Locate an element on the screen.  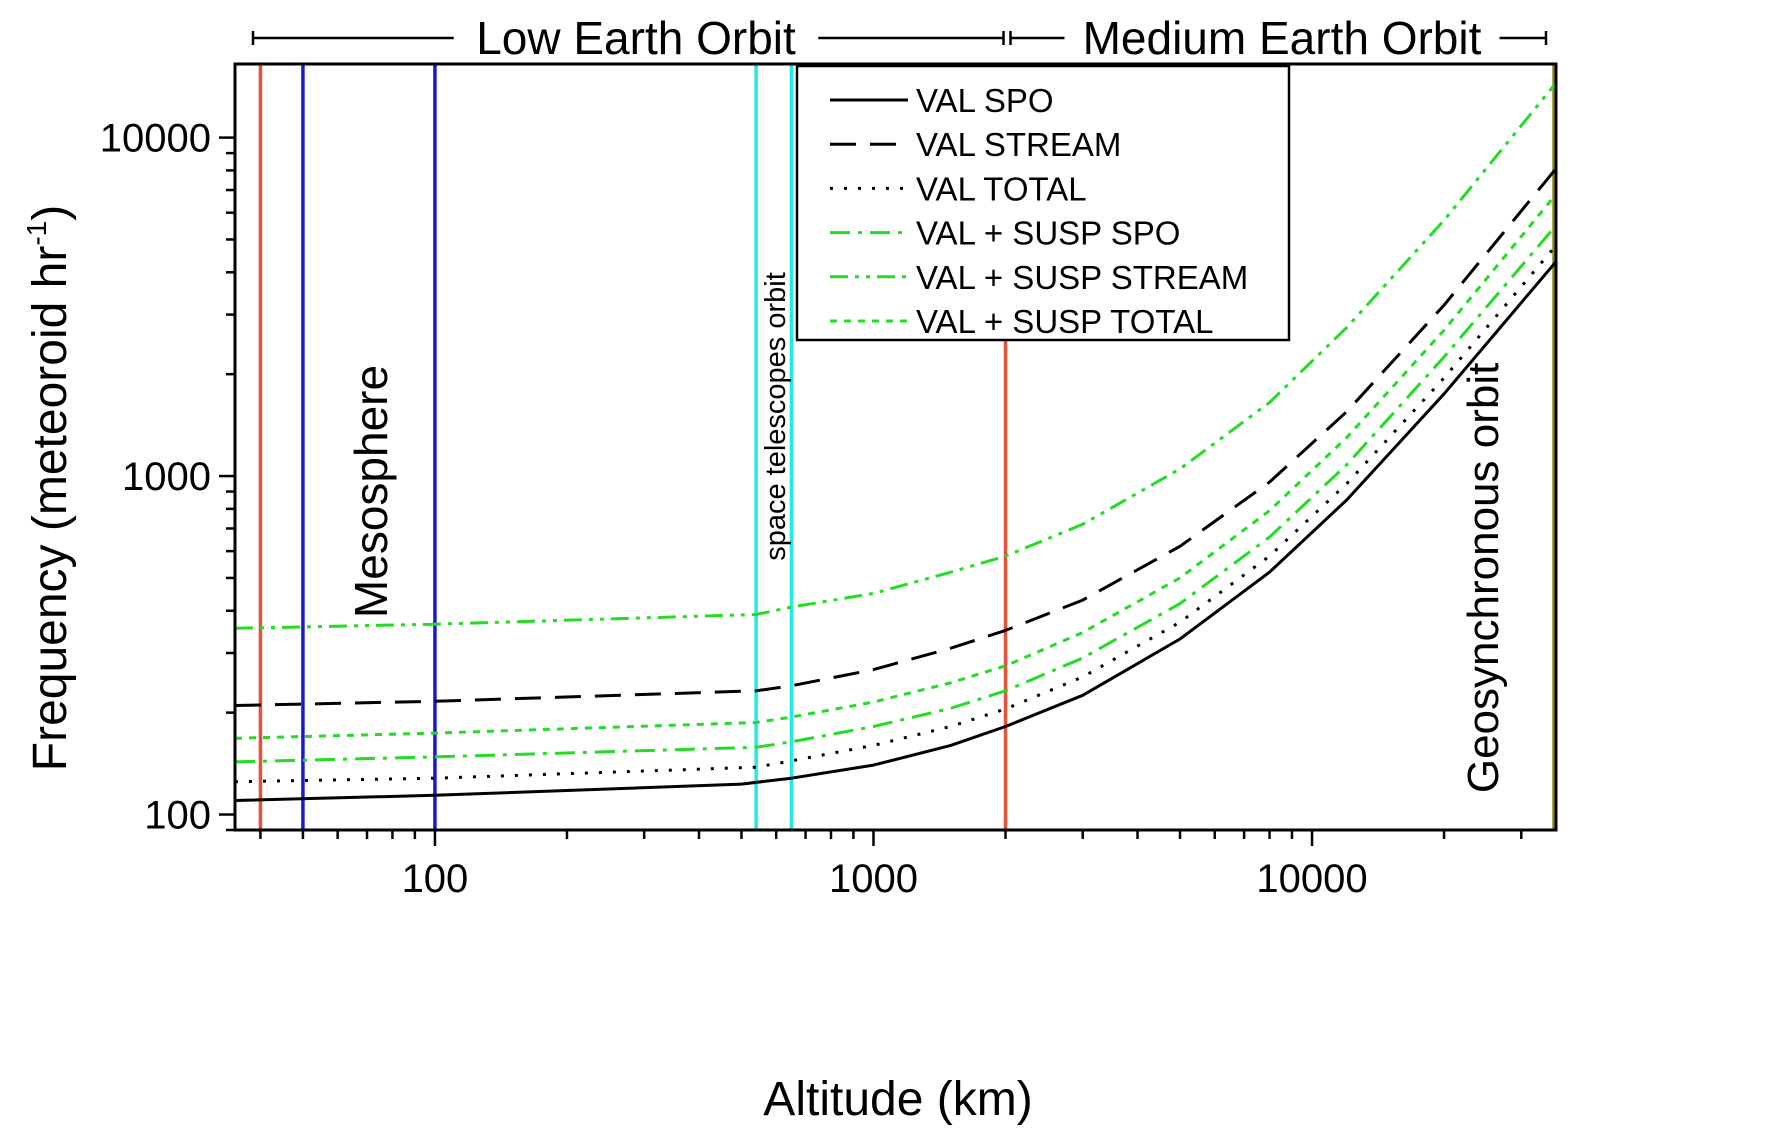
y-axis-label-sup: -1 is located at coordinates (36, 233).